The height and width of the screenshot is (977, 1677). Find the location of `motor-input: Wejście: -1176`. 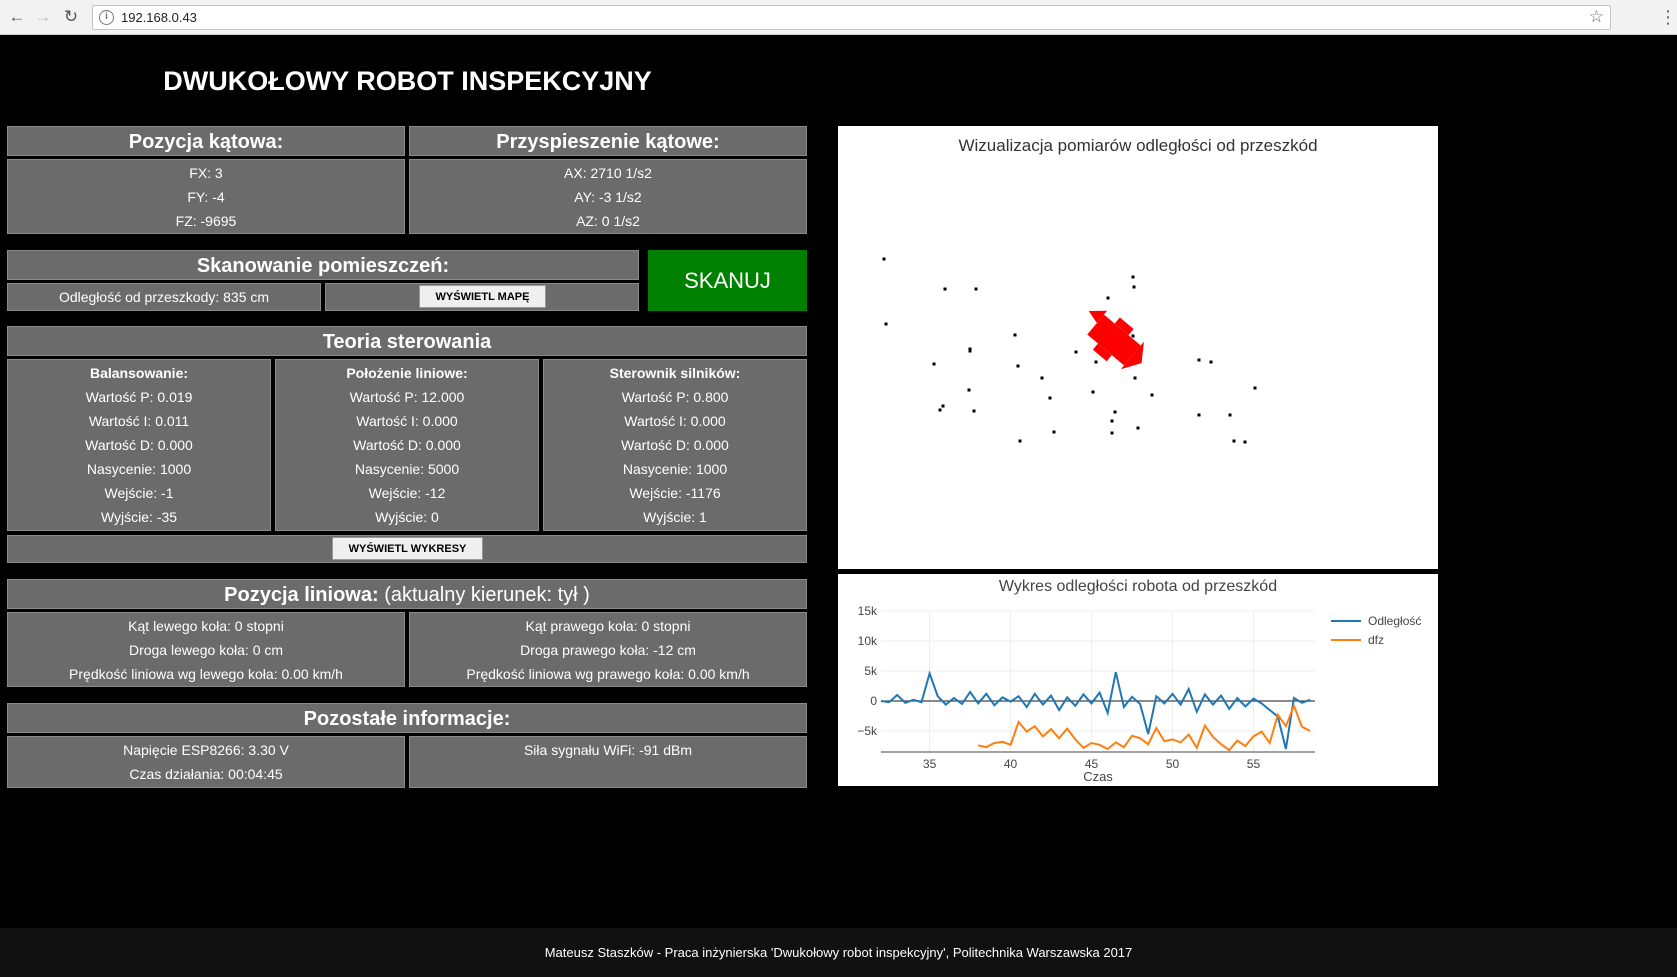

motor-input: Wejście: -1176 is located at coordinates (675, 493).